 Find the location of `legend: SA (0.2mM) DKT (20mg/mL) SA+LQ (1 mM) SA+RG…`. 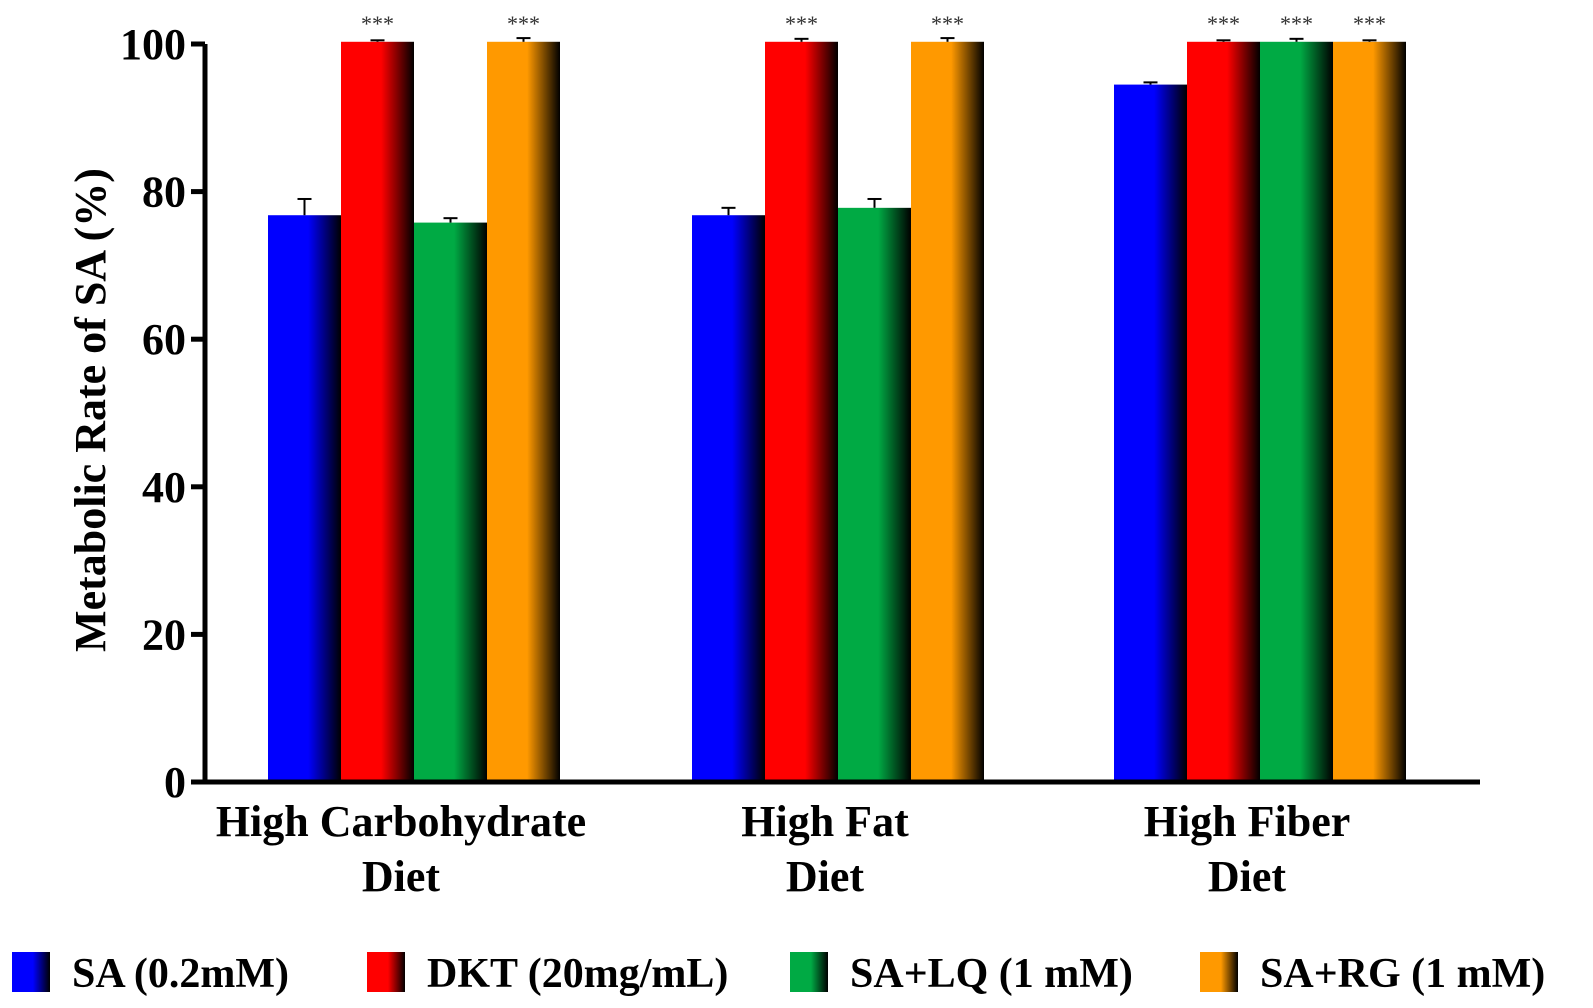

legend: SA (0.2mM) DKT (20mg/mL) SA+LQ (1 mM) SA+RG… is located at coordinates (778, 974).